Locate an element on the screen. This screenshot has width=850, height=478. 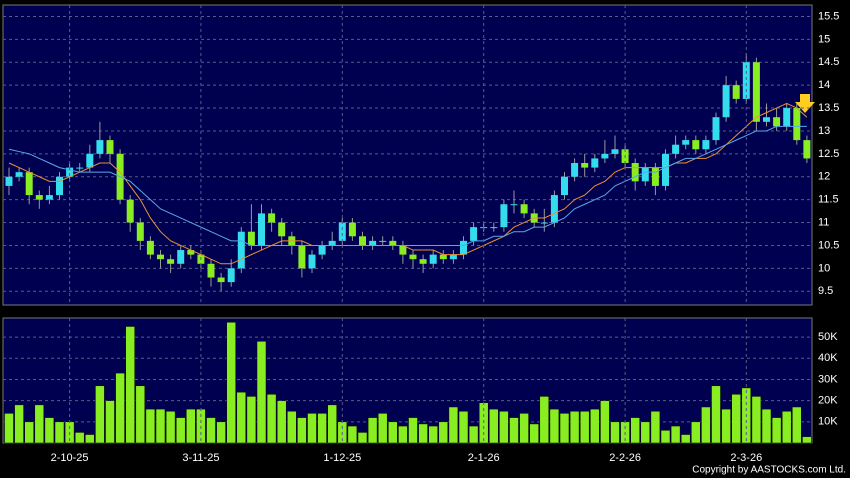
x-tick-label: 2-1-26 is located at coordinates (484, 458).